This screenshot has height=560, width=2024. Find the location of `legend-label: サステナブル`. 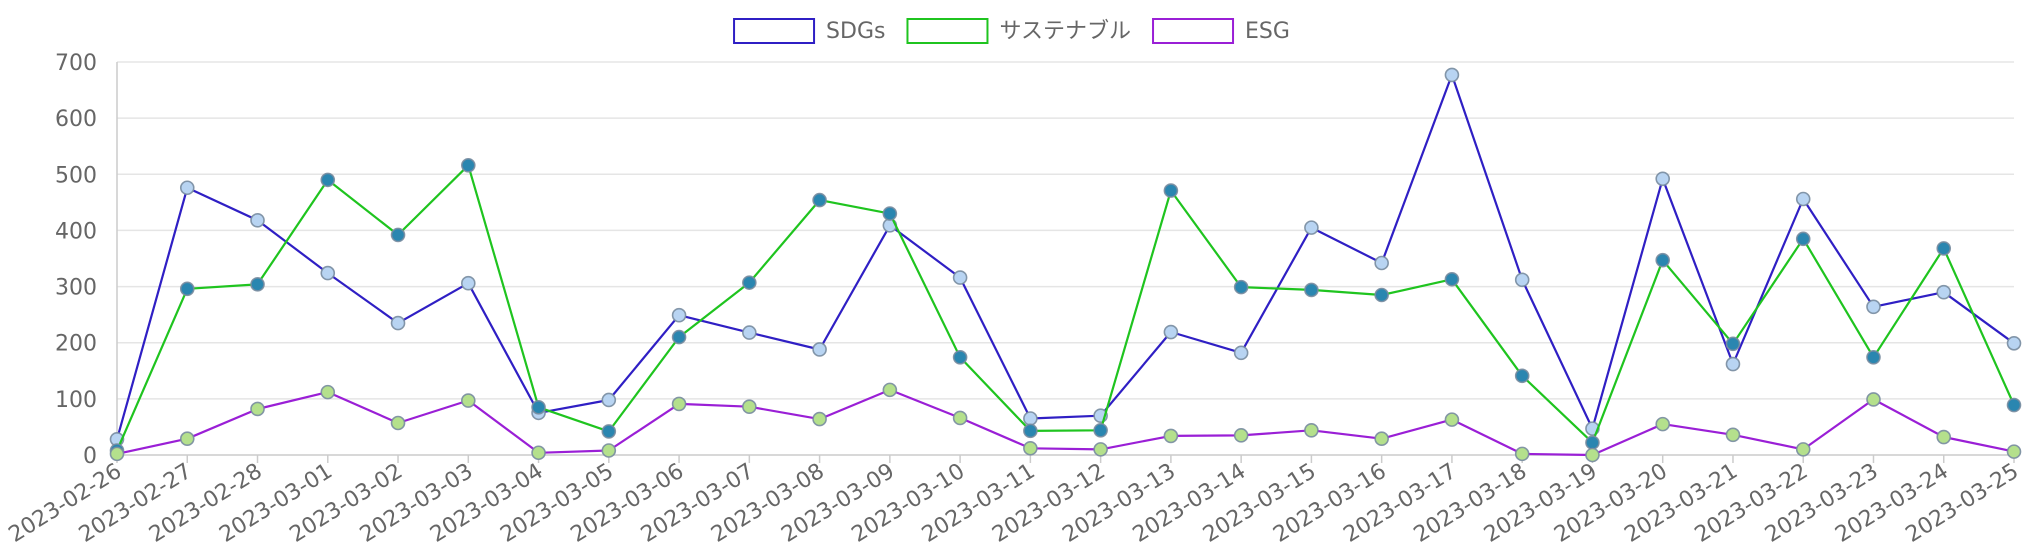

legend-label: サステナブル is located at coordinates (1065, 31).